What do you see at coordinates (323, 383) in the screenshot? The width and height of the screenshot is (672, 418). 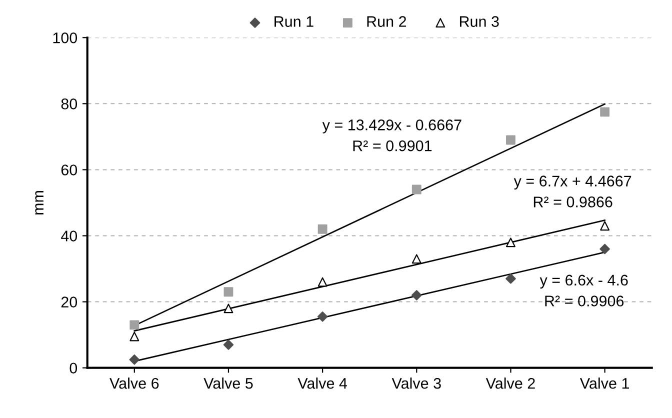 I see `x-tick-label: Valve 4` at bounding box center [323, 383].